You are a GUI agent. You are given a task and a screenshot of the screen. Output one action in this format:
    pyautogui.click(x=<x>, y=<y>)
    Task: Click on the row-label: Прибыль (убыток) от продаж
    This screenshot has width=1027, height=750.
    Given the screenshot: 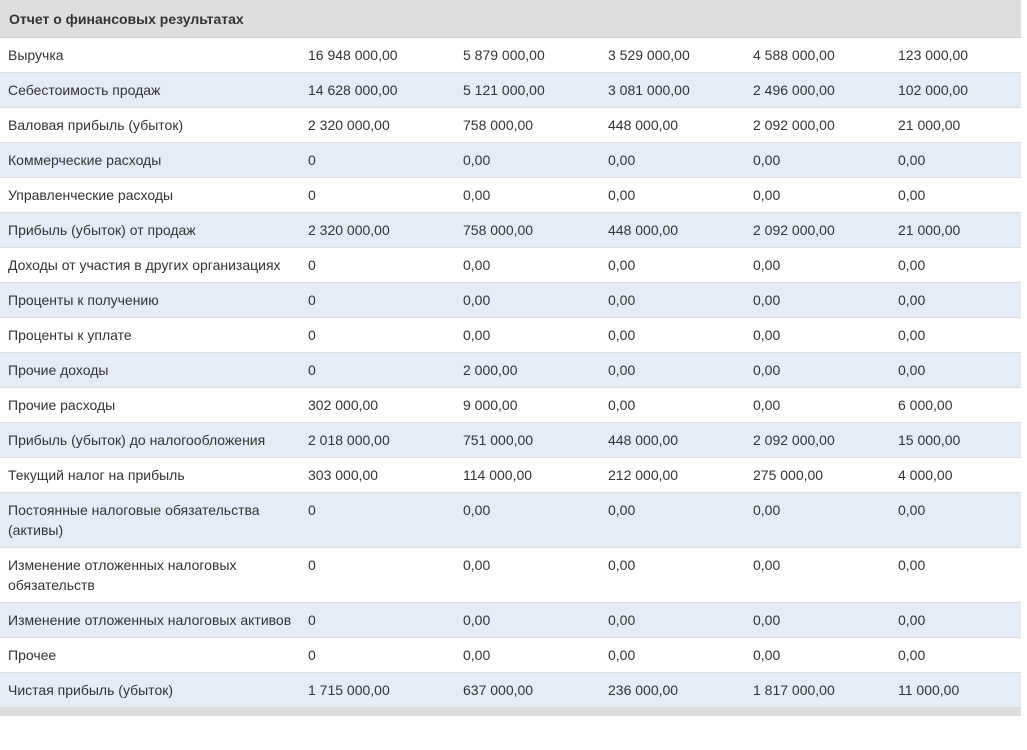 What is the action you would take?
    pyautogui.click(x=150, y=230)
    